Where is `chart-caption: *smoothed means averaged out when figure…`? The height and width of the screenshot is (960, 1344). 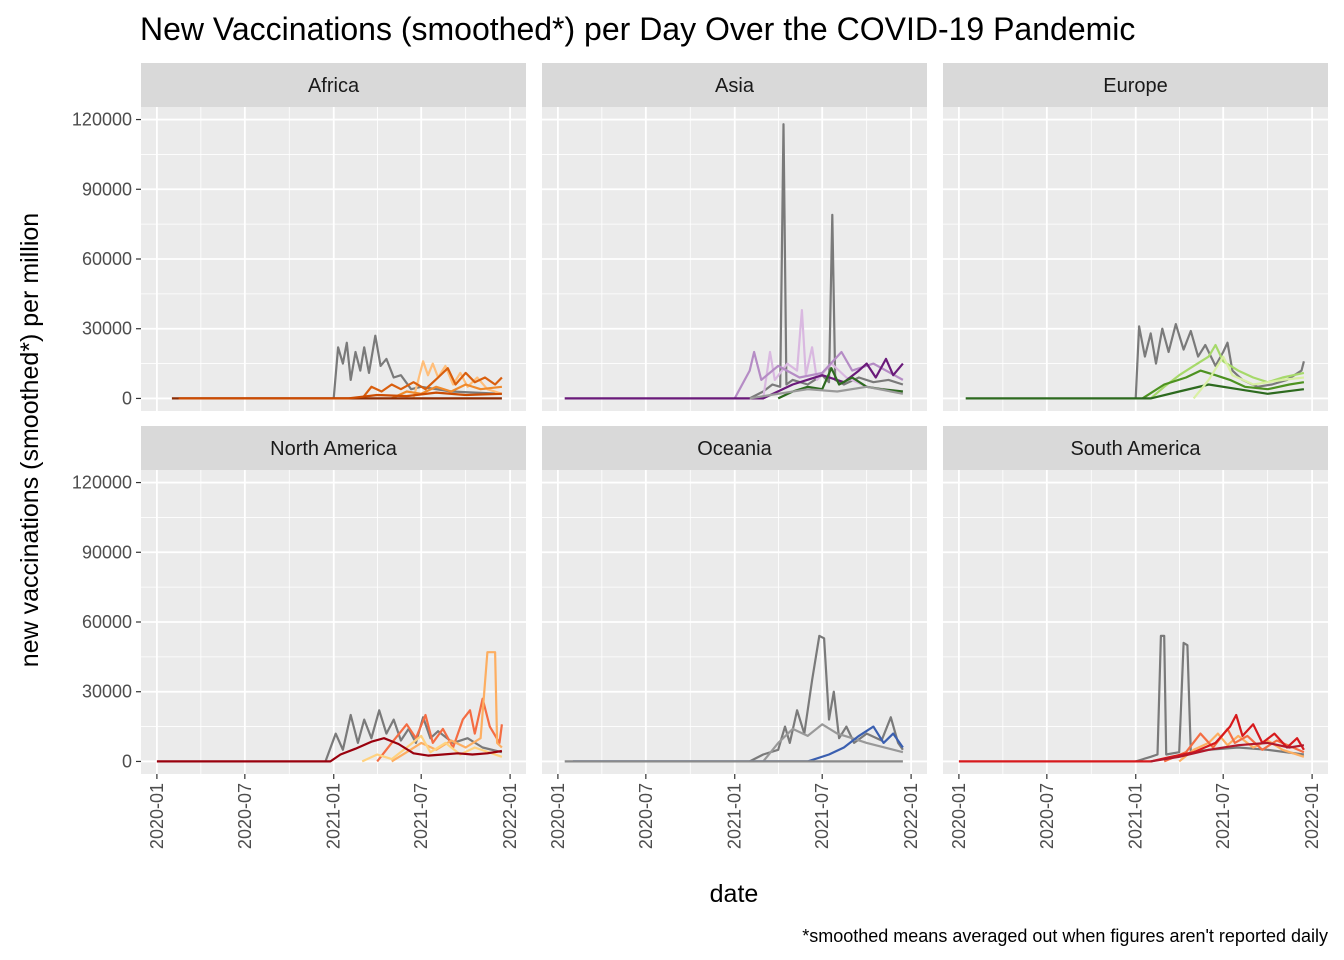 chart-caption: *smoothed means averaged out when figure… is located at coordinates (1065, 936).